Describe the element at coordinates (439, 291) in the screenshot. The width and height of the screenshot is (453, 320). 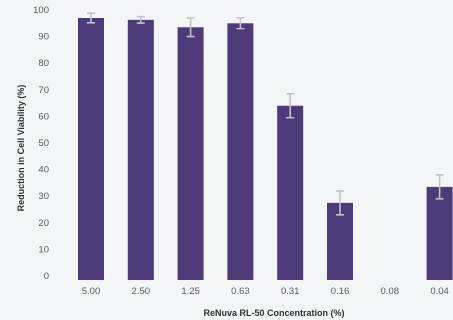
I see `x-tick-label: 0.04` at that location.